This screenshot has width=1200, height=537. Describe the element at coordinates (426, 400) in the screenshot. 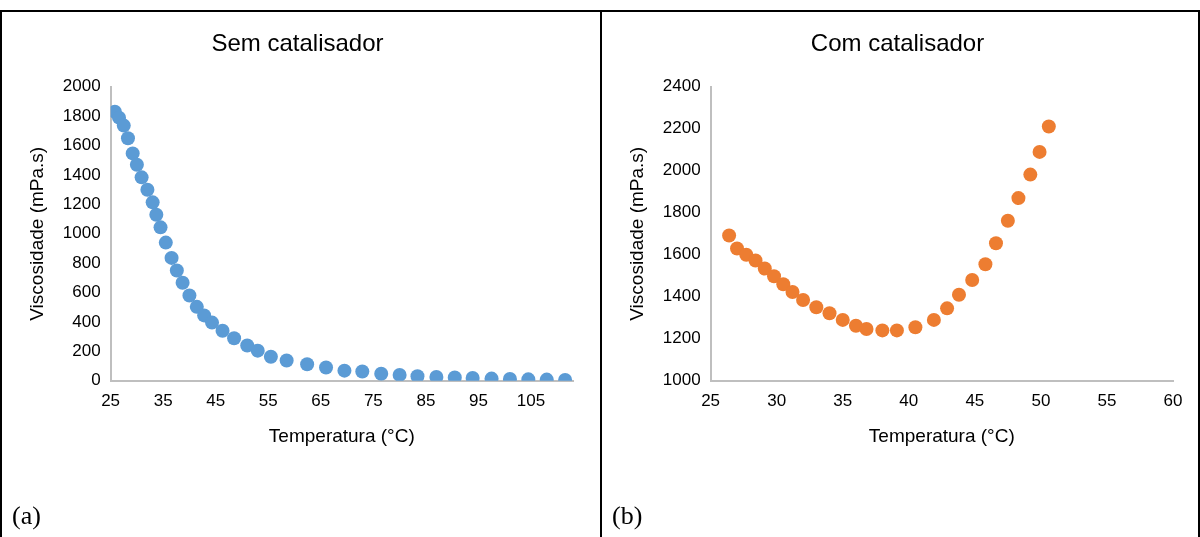

I see `x-tick-label: 85` at that location.